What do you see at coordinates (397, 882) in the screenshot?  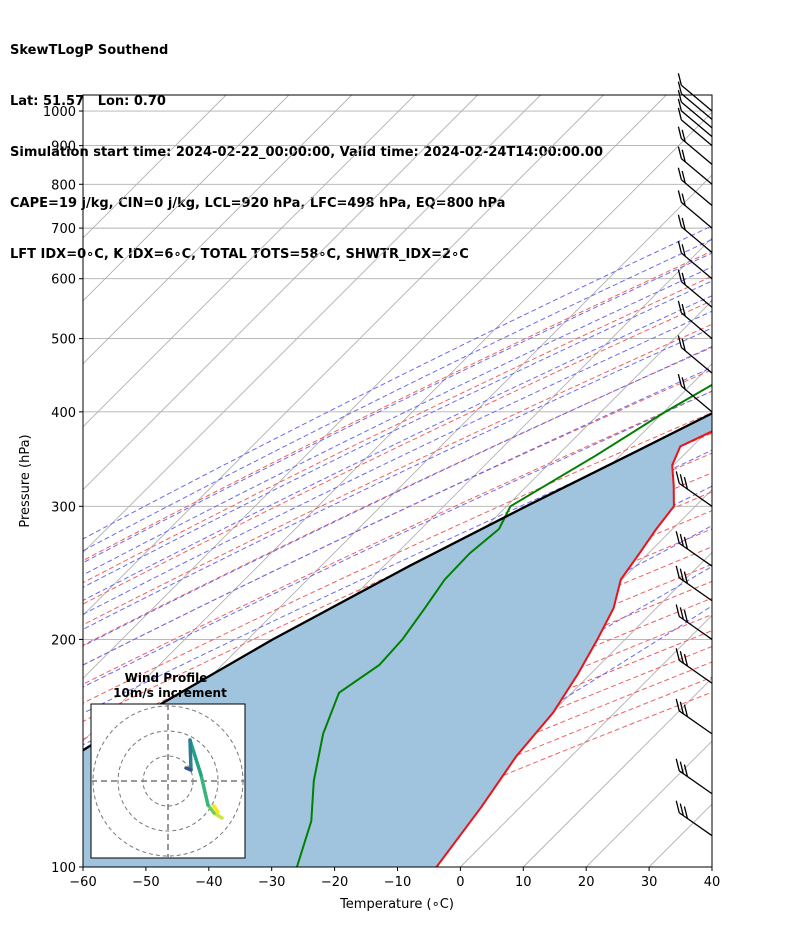 I see `x-tick-label: −10` at bounding box center [397, 882].